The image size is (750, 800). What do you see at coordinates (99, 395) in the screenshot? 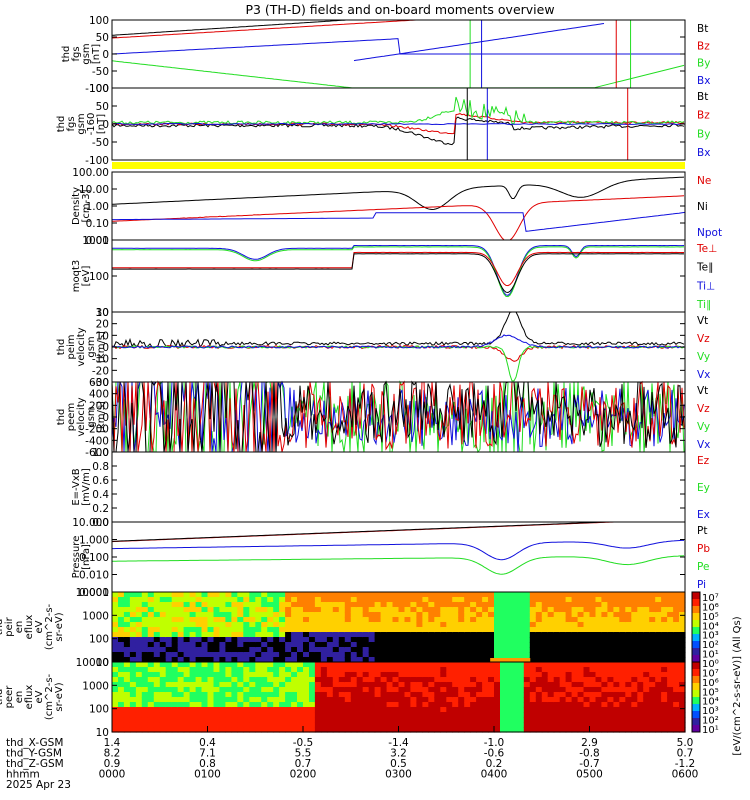
I see `y-tick-label: 400` at bounding box center [99, 395].